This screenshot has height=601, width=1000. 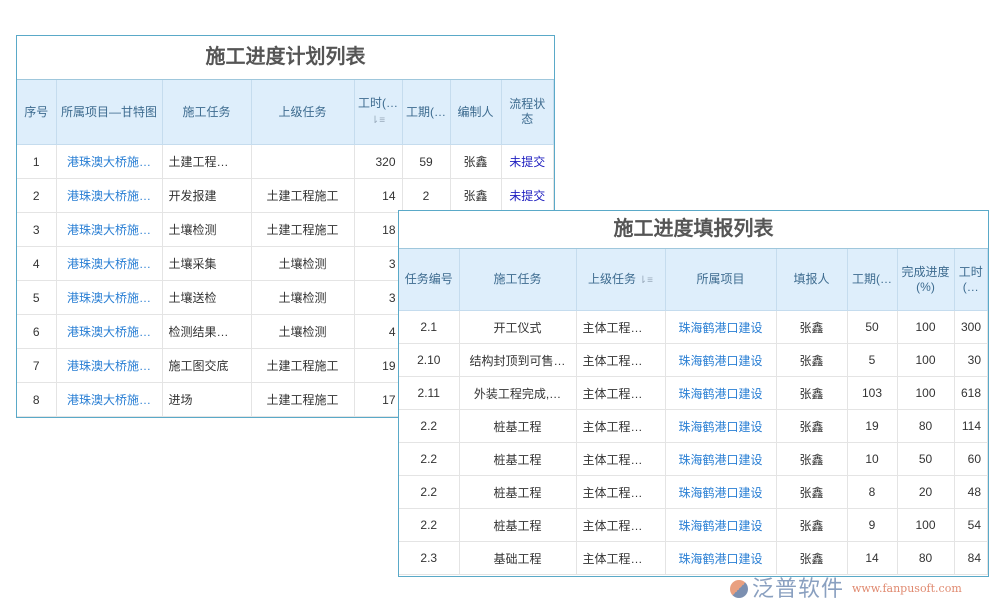 I want to click on plan-cell: 土壤送检, so click(x=207, y=297).